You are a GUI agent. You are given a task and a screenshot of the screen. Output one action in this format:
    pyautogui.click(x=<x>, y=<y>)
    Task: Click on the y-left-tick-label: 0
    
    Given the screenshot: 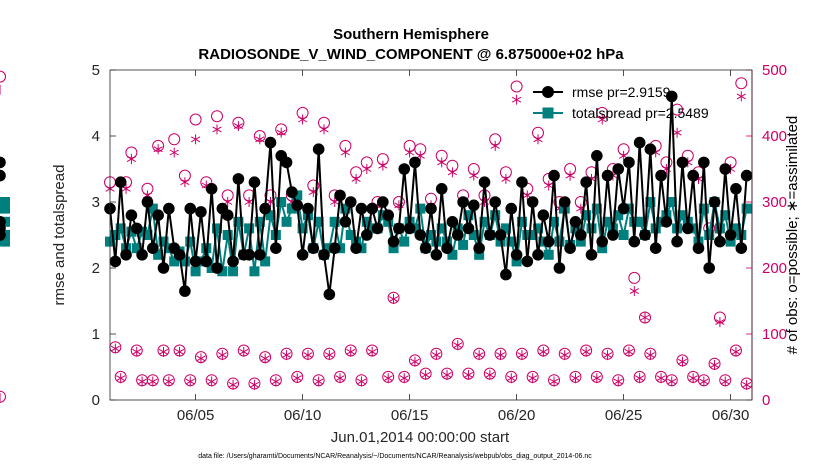 What is the action you would take?
    pyautogui.click(x=96, y=400)
    